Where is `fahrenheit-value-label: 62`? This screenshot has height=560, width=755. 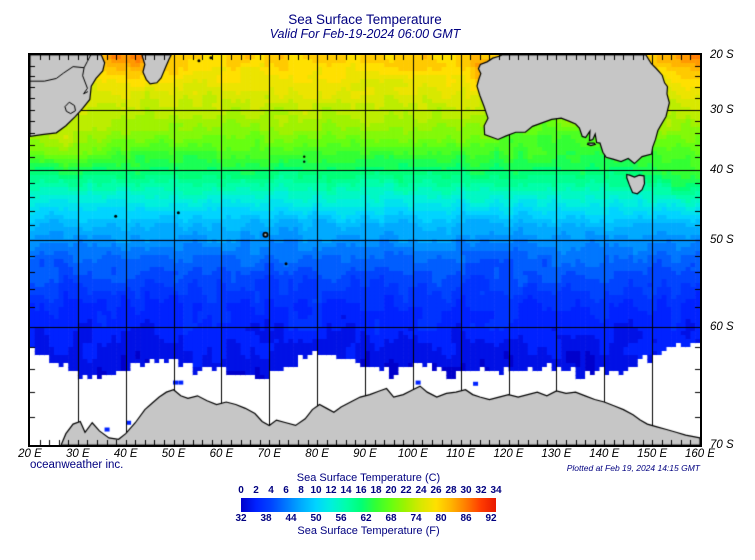
fahrenheit-value-label: 62 is located at coordinates (366, 518).